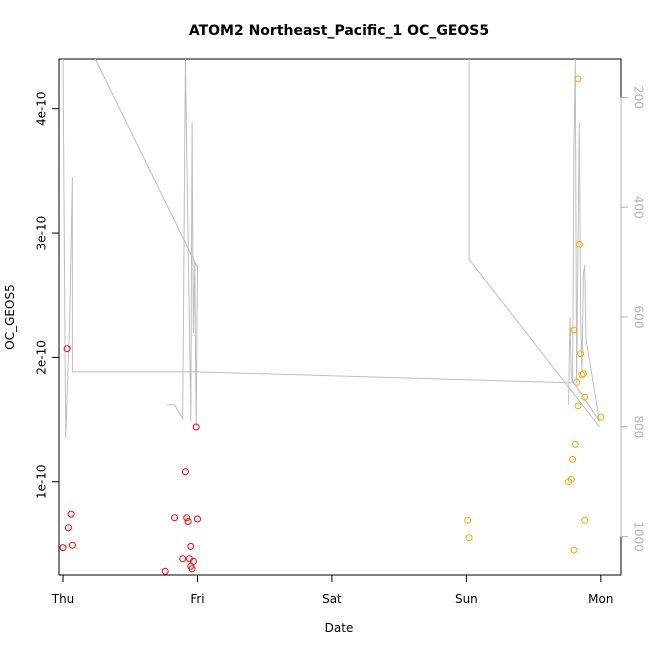 Image resolution: width=650 pixels, height=650 pixels. I want to click on x-axis-label: Date, so click(339, 628).